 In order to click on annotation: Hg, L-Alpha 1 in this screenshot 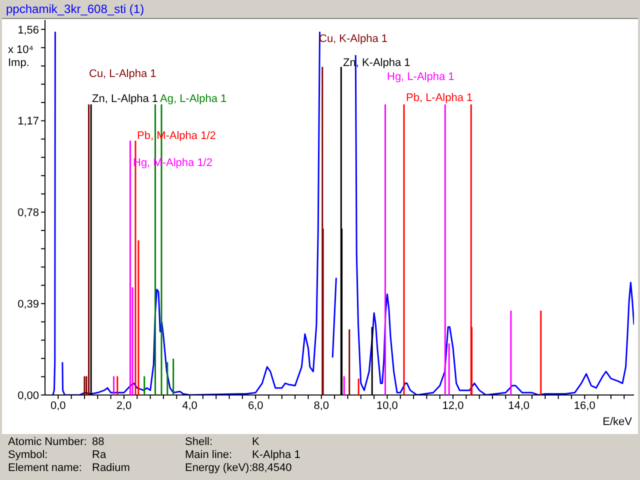, I will do `click(420, 77)`.